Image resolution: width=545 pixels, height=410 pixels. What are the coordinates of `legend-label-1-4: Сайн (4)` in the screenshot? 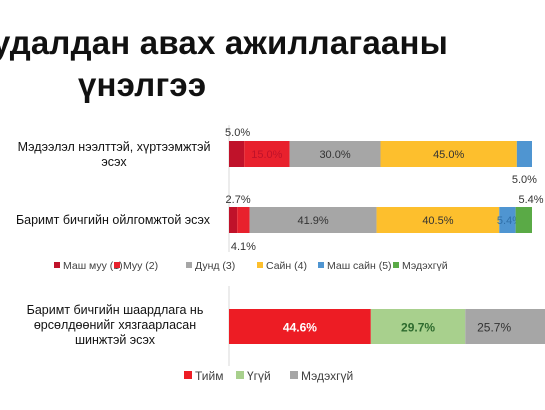 It's located at (286, 266).